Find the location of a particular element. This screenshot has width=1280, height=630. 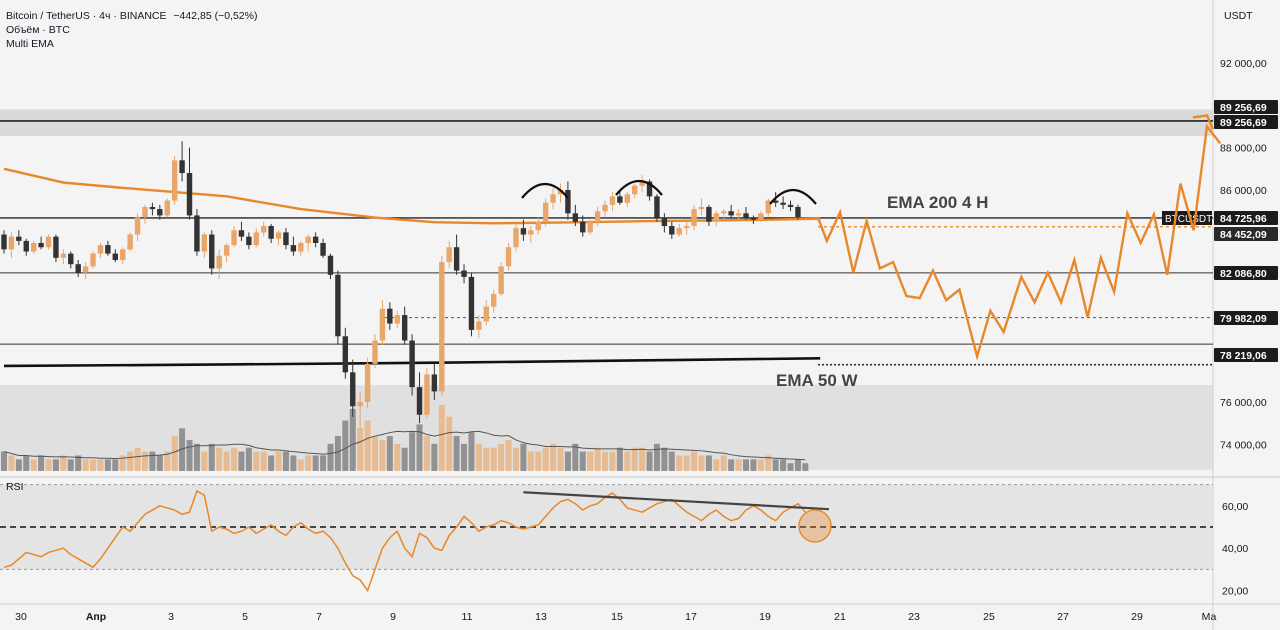

time-tick-label: 7 is located at coordinates (319, 617).